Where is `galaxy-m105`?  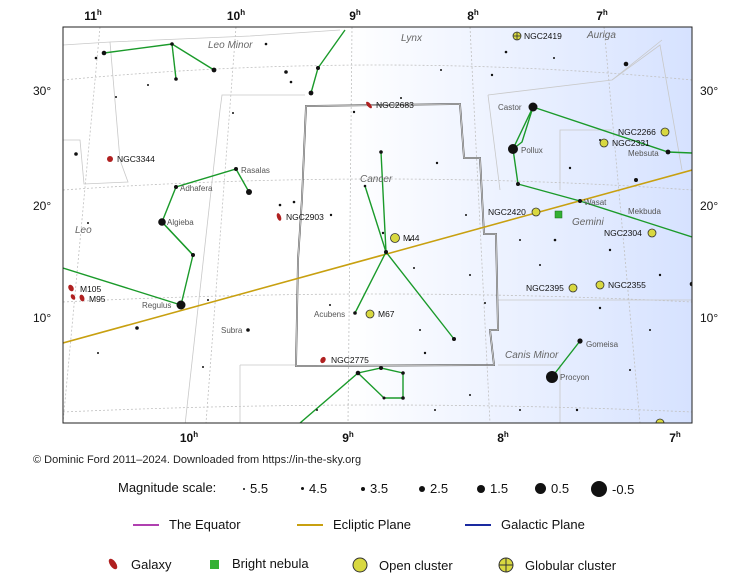 galaxy-m105 is located at coordinates (71, 288).